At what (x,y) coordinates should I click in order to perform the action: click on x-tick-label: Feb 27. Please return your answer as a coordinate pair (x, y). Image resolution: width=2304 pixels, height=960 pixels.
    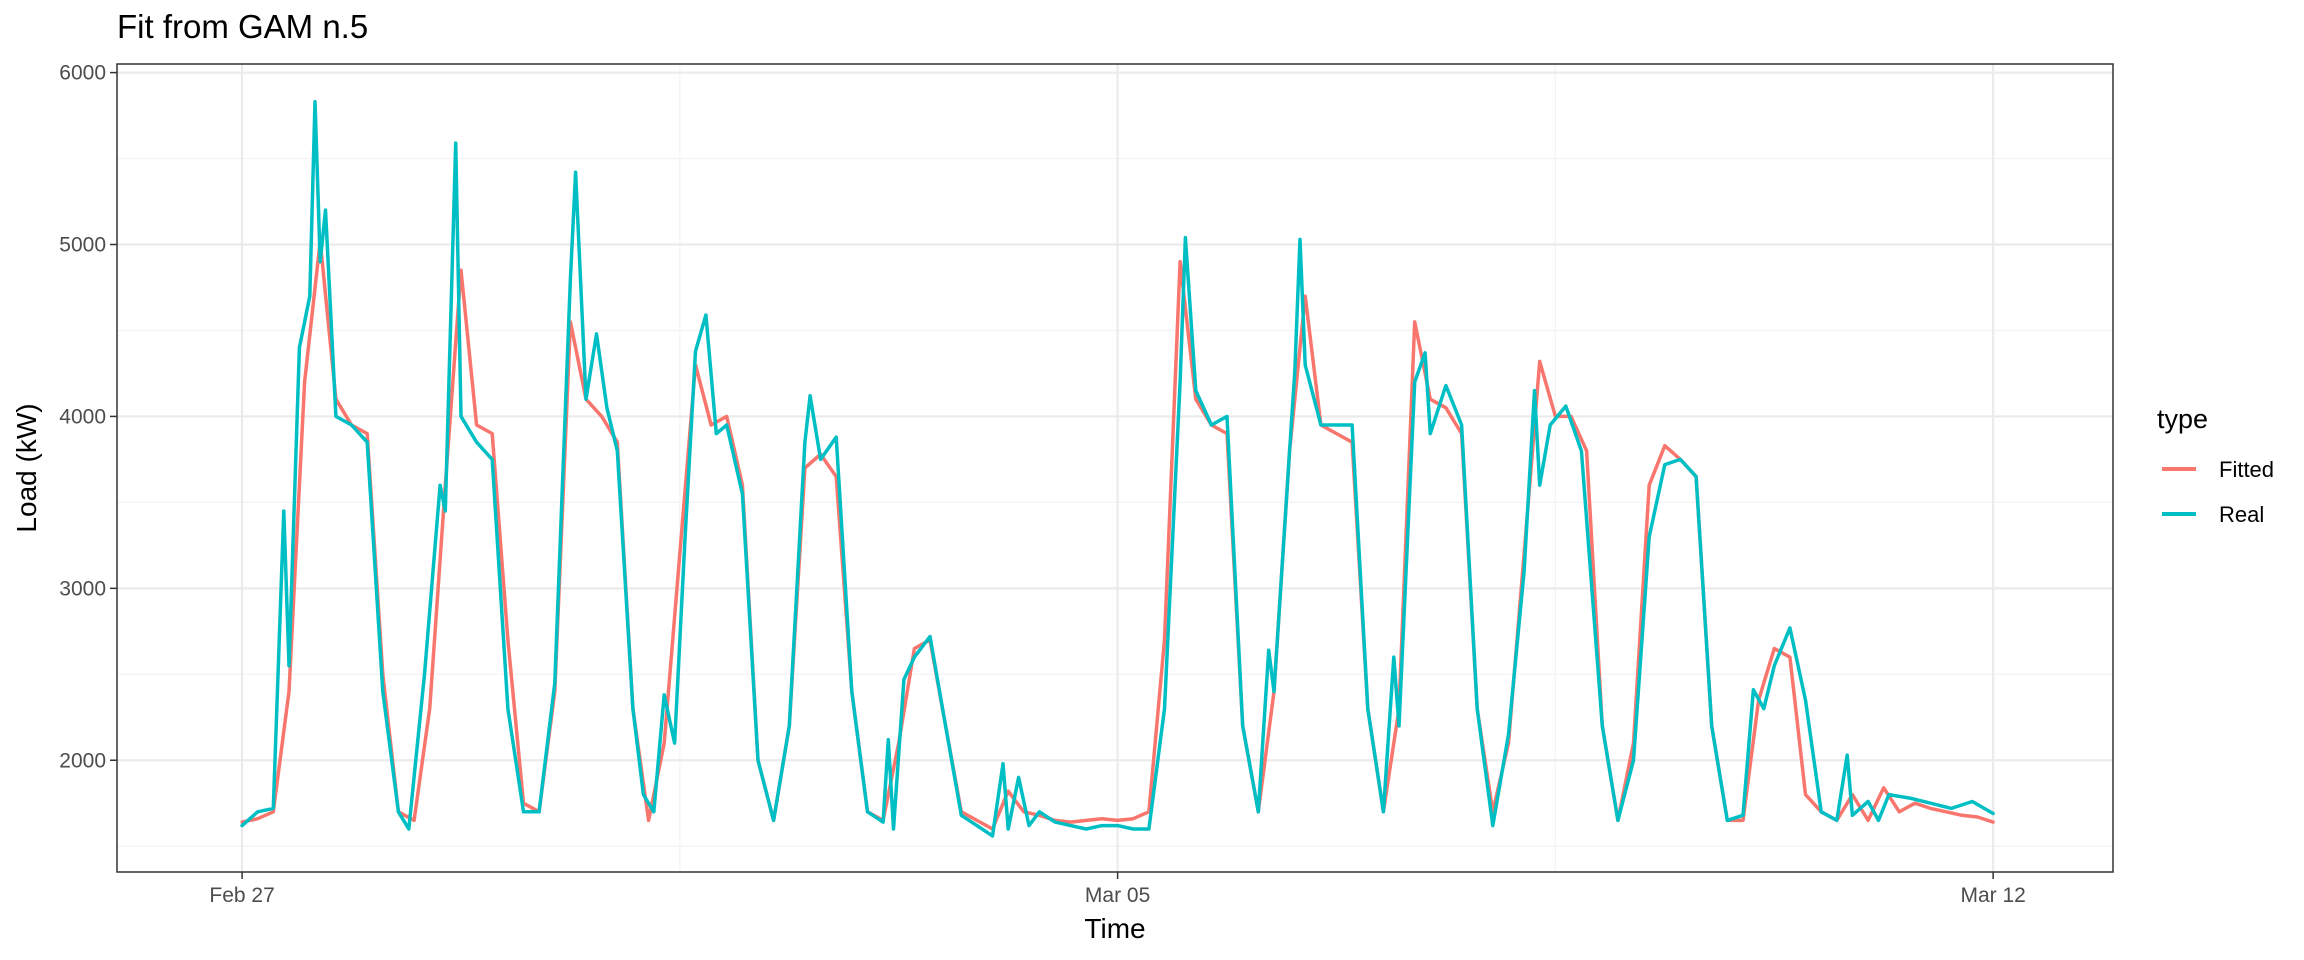
    Looking at the image, I should click on (241, 895).